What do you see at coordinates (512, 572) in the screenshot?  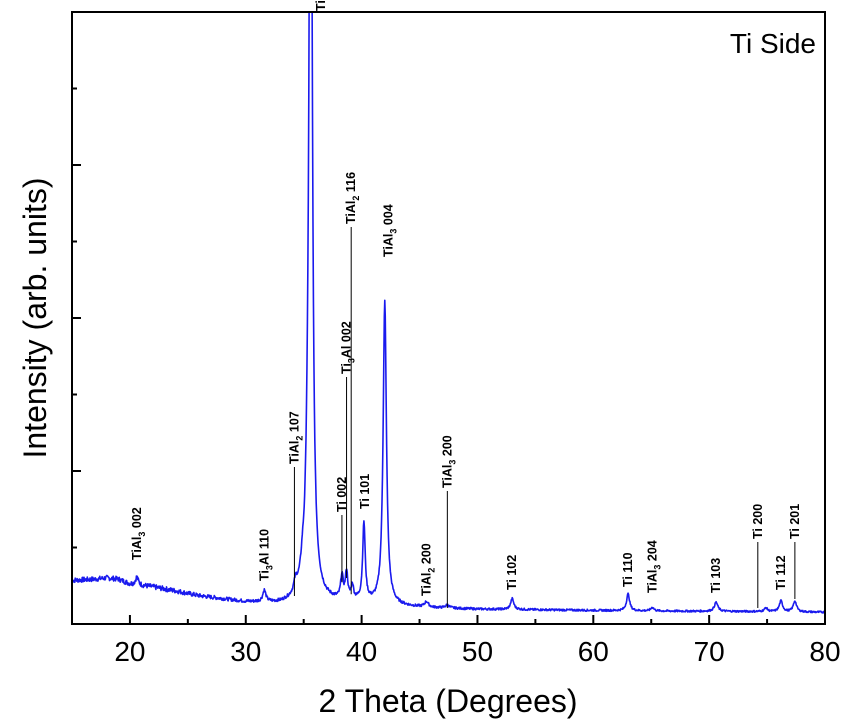 I see `peak-label: Ti 102` at bounding box center [512, 572].